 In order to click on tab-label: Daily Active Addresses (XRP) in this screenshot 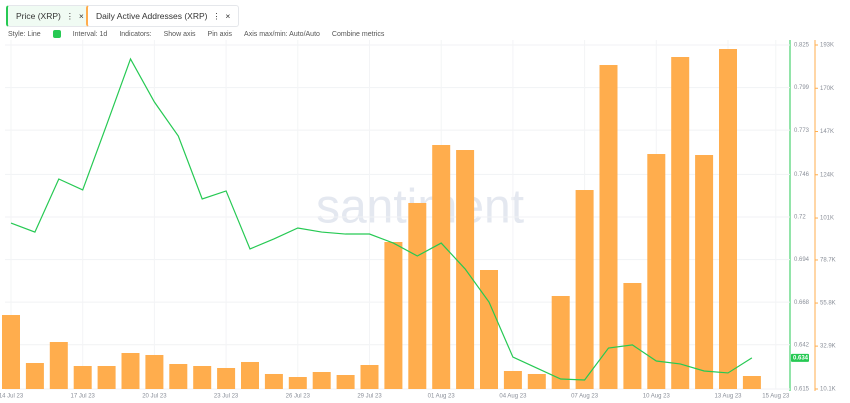, I will do `click(152, 16)`.